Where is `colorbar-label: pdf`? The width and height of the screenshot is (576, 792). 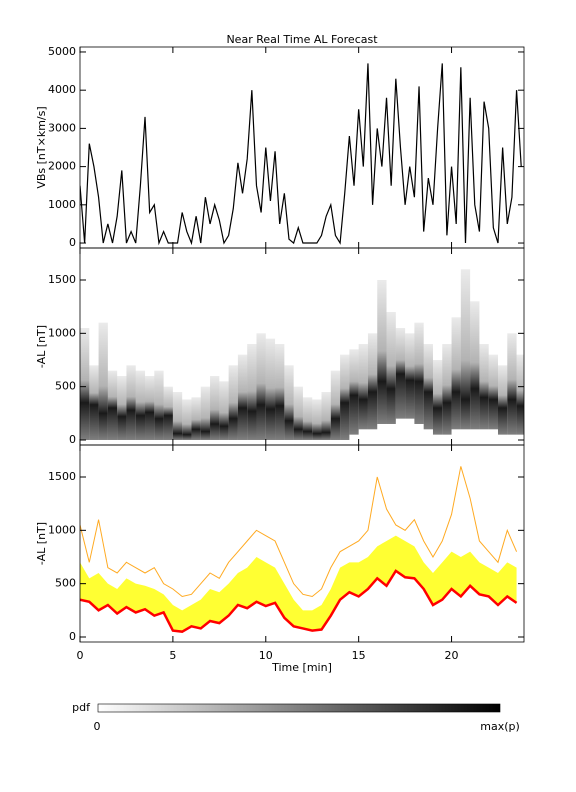
colorbar-label: pdf is located at coordinates (81, 707).